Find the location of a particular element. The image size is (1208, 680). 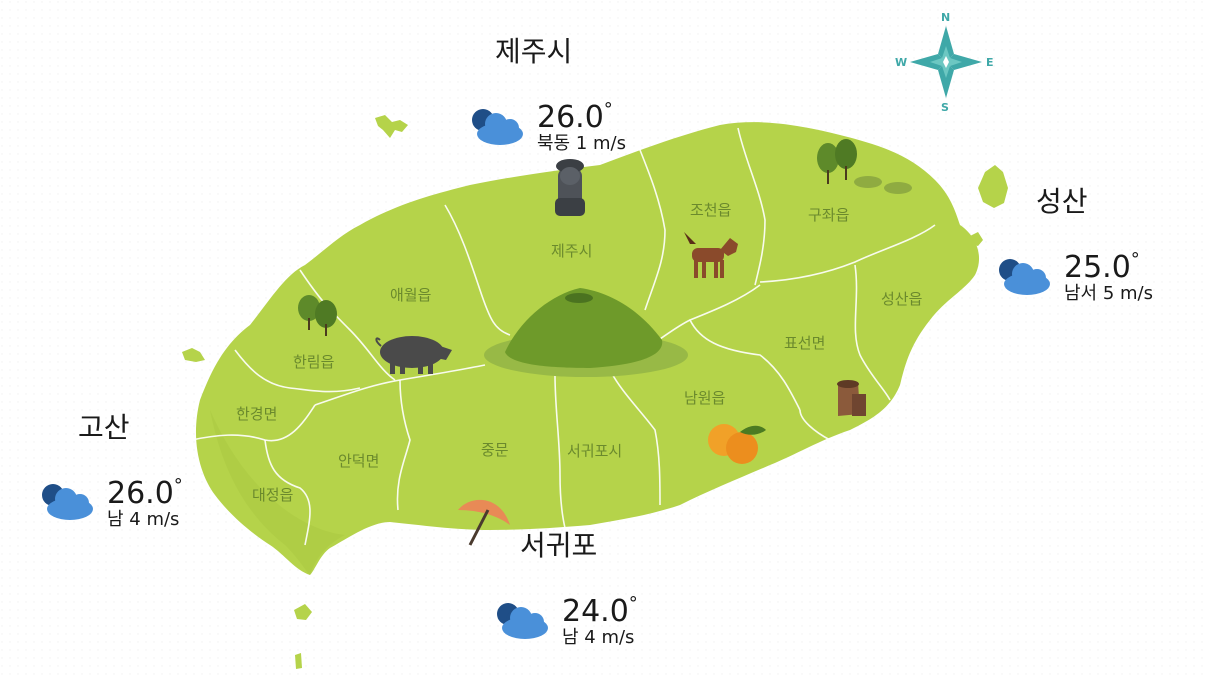

weather-readout: 25.0° 남서 5 m/s is located at coordinates (1108, 276).